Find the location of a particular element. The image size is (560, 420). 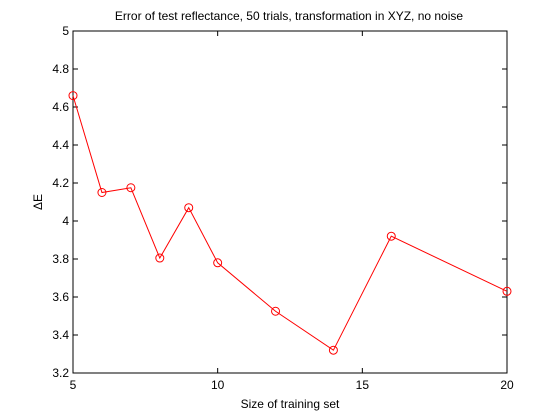

x-tick-label: 5 is located at coordinates (73, 385).